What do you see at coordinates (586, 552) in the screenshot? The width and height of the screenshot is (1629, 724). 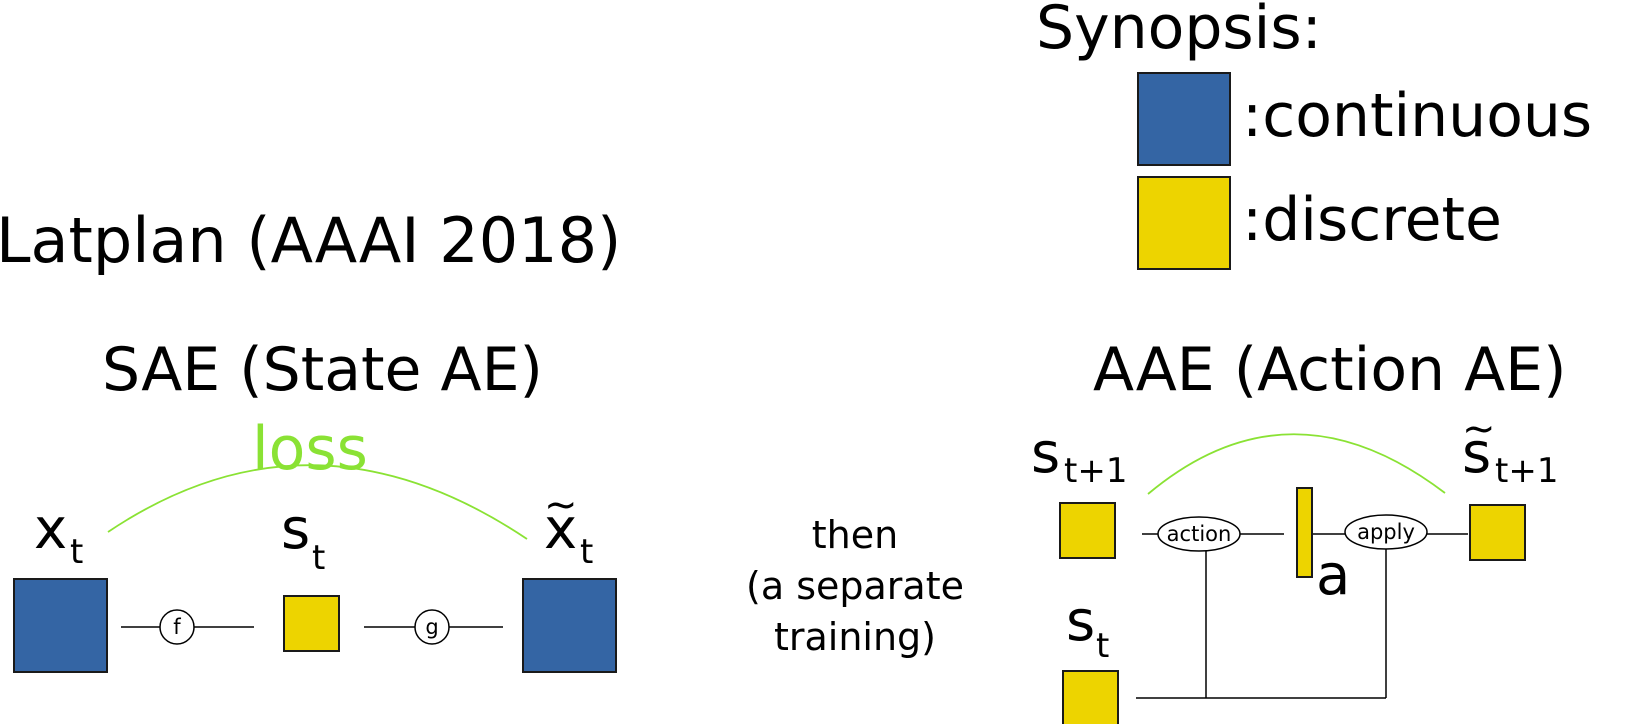 I see `sae-output-sub: t` at bounding box center [586, 552].